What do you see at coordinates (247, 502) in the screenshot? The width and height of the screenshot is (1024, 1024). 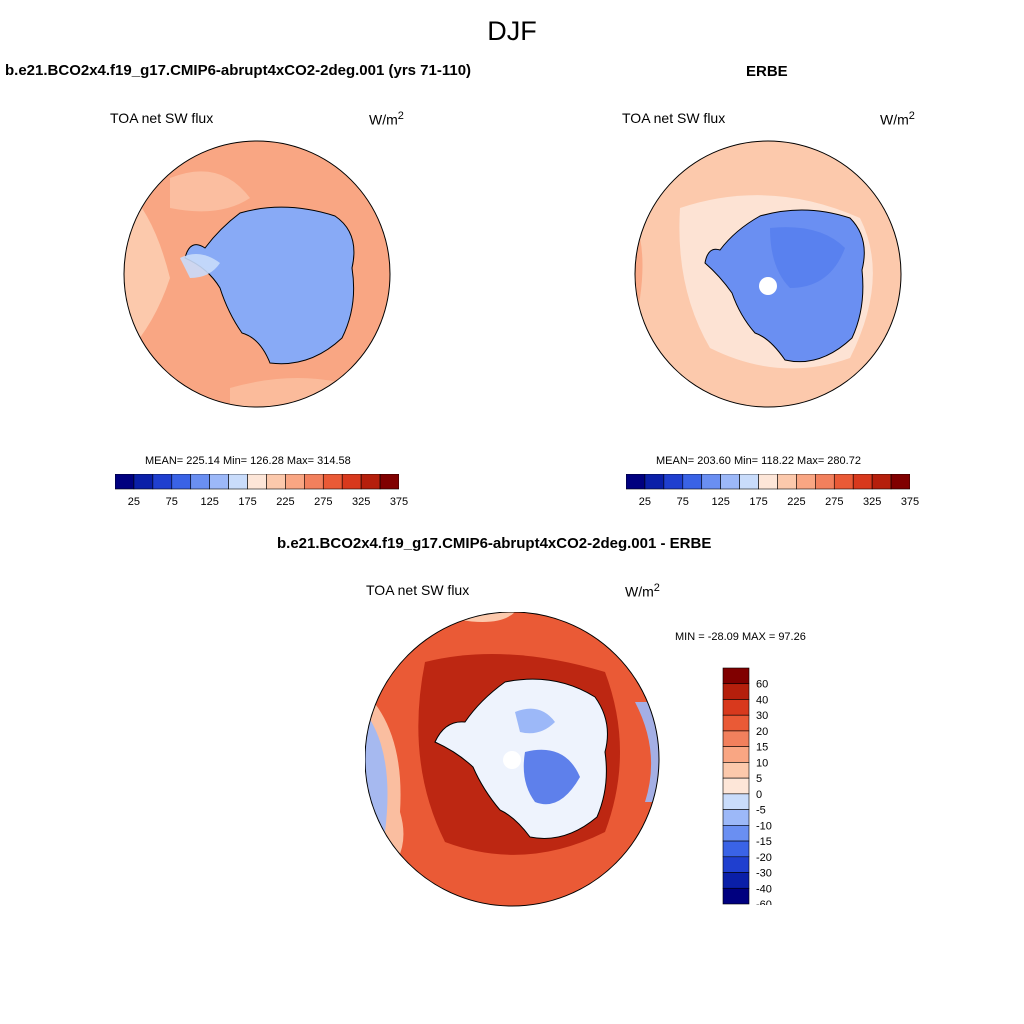 I see `panel1-colorbar-label: 175` at bounding box center [247, 502].